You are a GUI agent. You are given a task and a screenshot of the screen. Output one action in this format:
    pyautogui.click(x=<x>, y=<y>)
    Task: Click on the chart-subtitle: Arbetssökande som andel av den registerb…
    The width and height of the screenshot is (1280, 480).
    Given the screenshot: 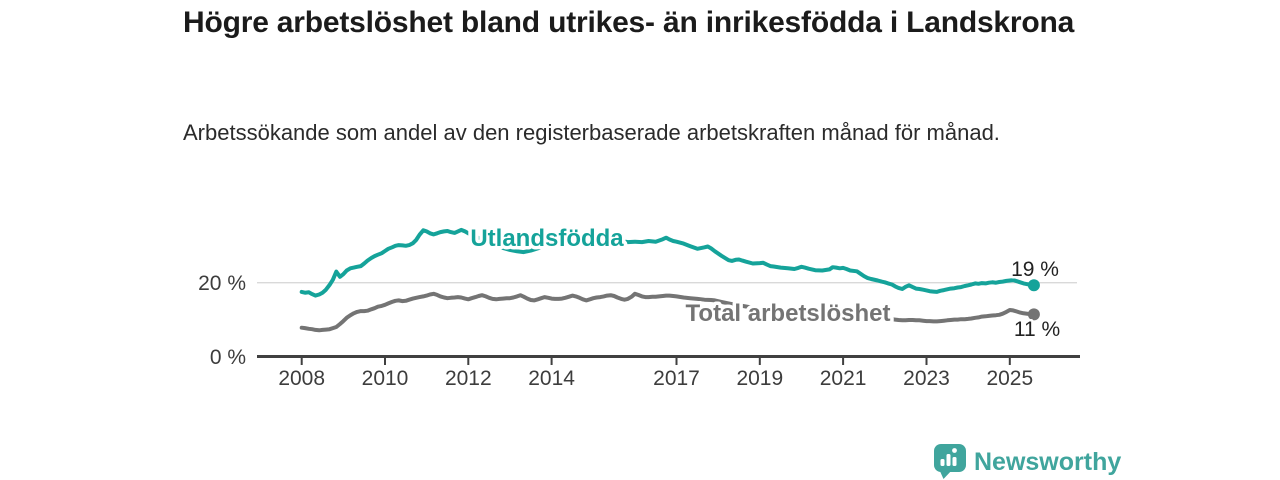 What is the action you would take?
    pyautogui.click(x=591, y=132)
    